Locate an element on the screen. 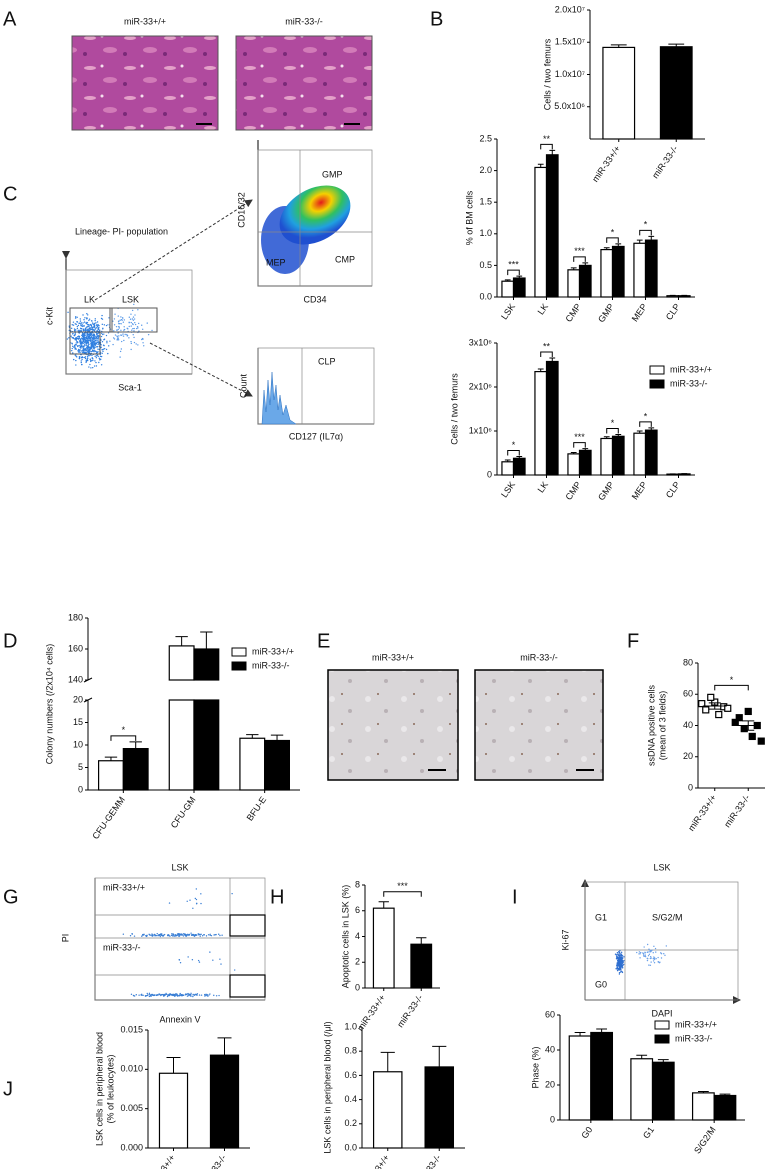 This screenshot has width=771, height=1169. x-tick-label: LK is located at coordinates (543, 309).